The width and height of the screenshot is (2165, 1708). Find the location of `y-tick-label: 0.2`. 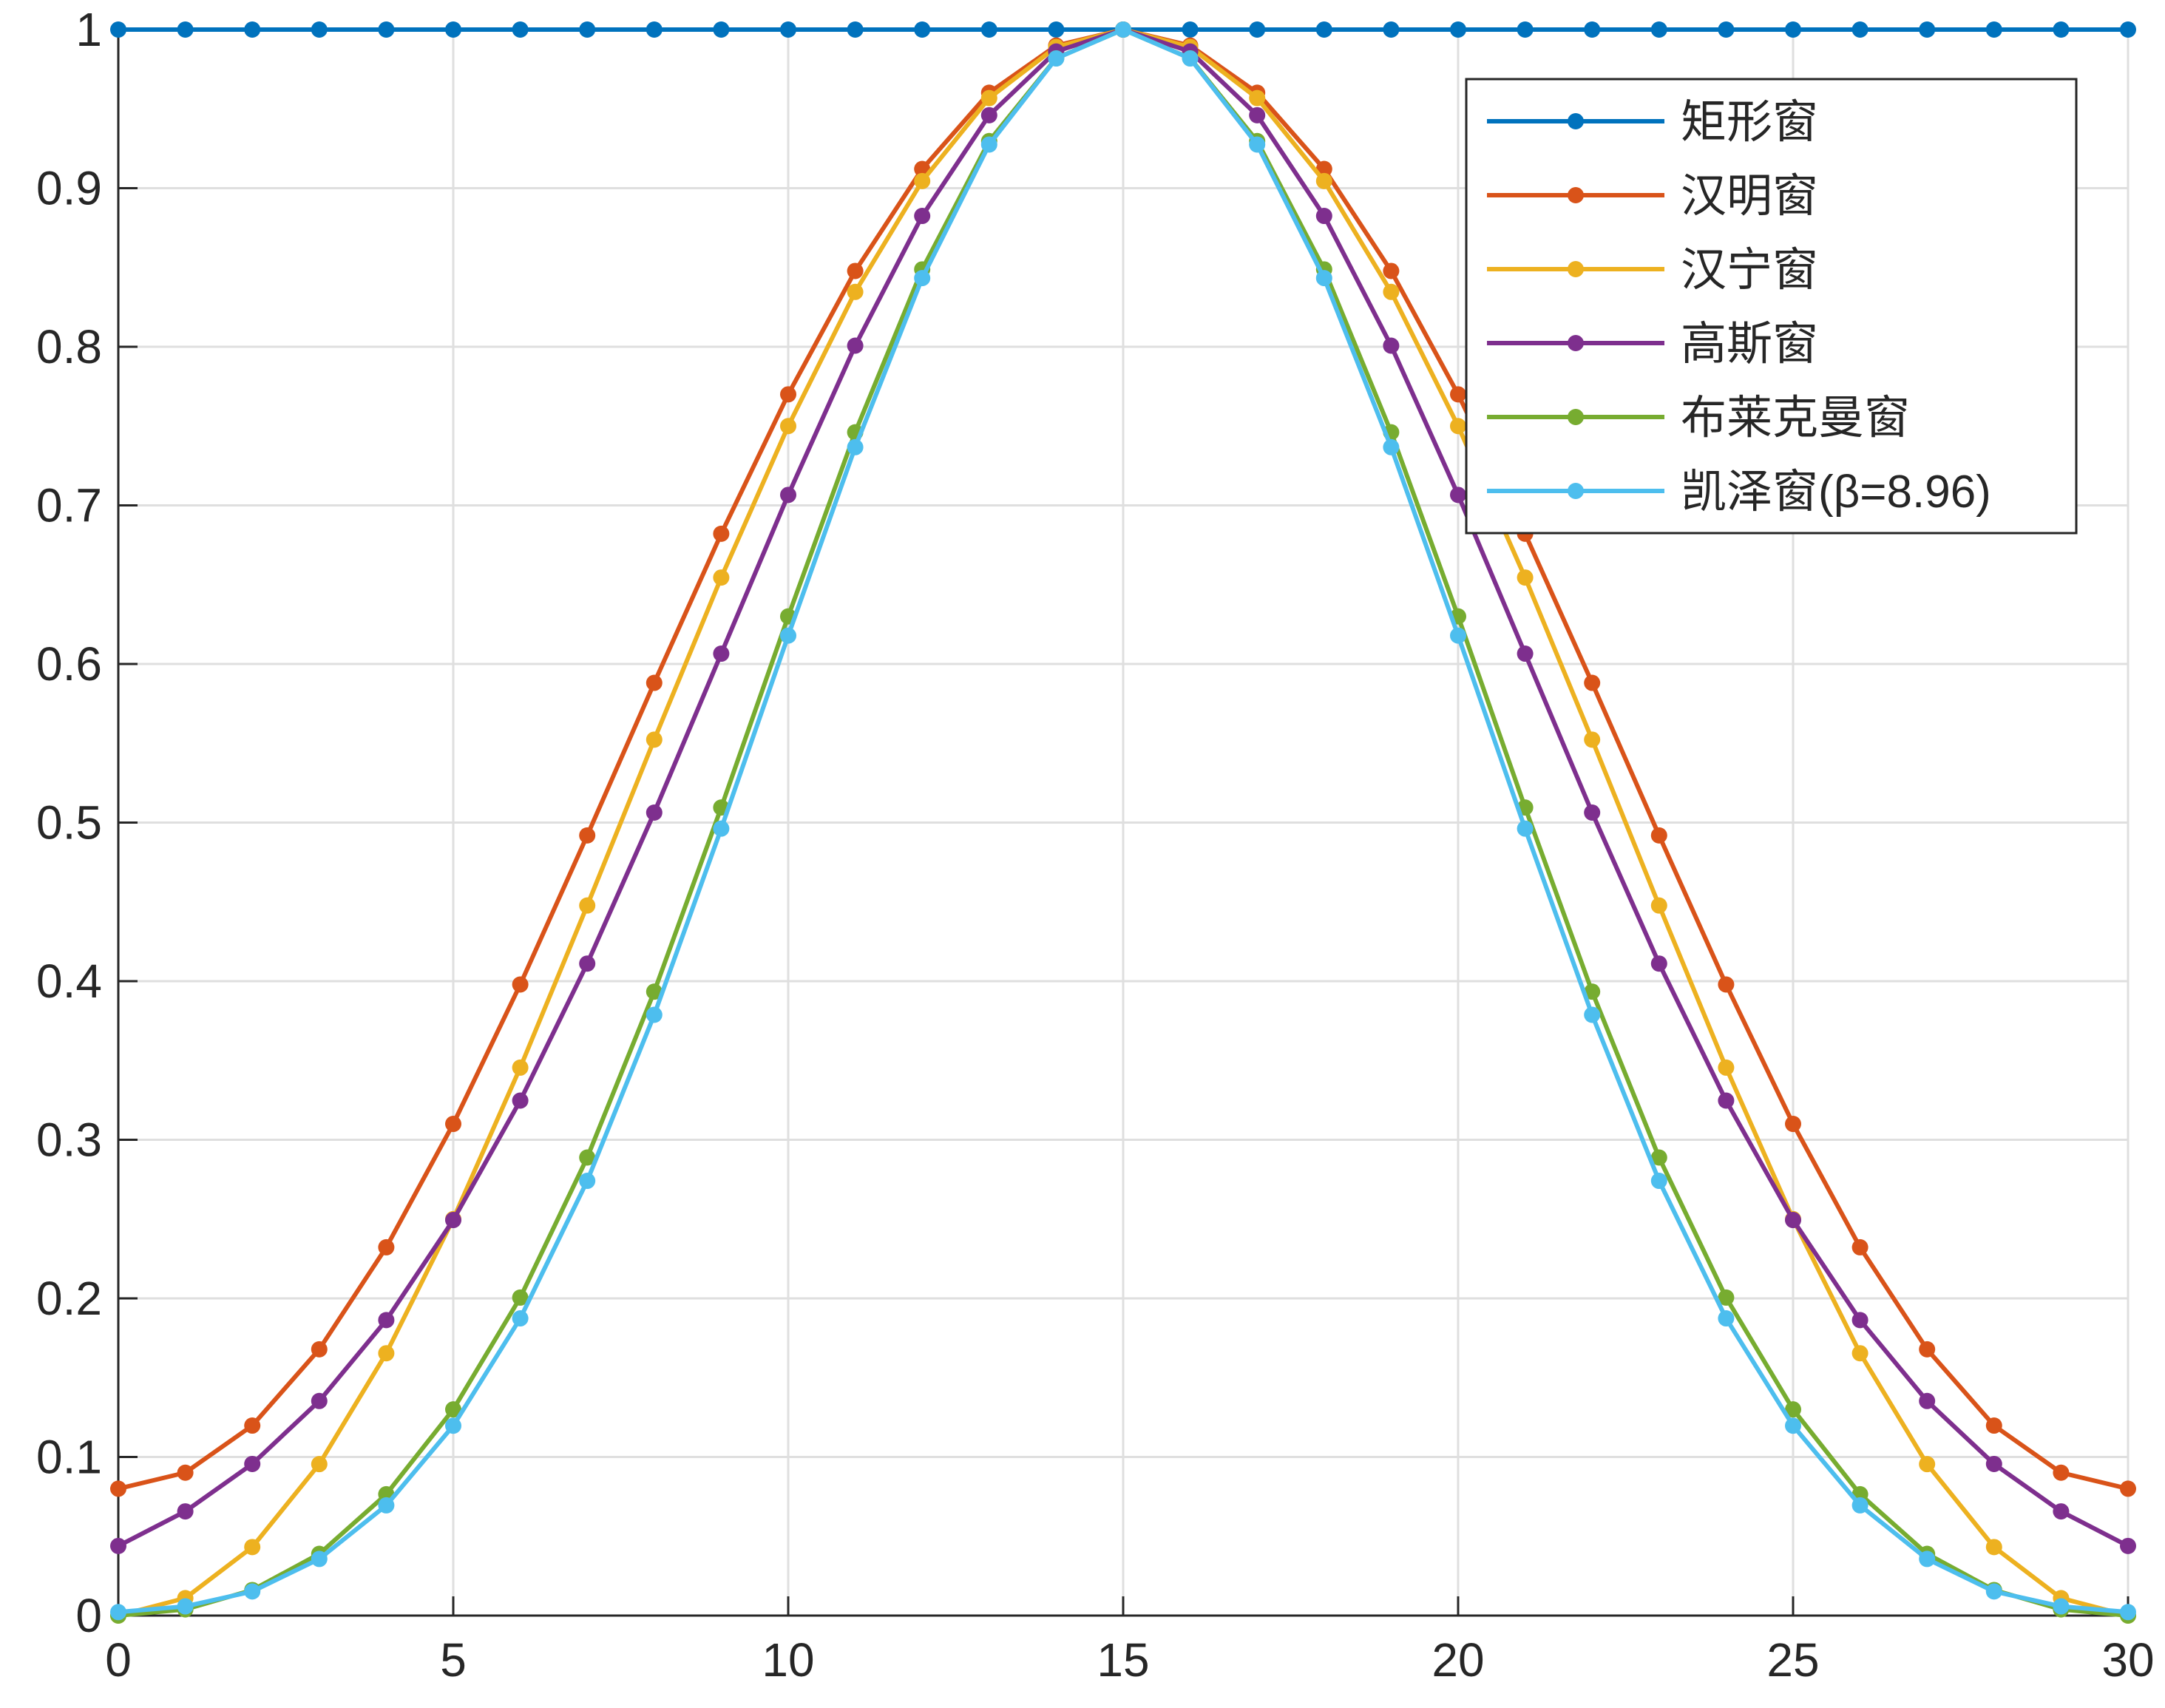

y-tick-label: 0.2 is located at coordinates (69, 1298).